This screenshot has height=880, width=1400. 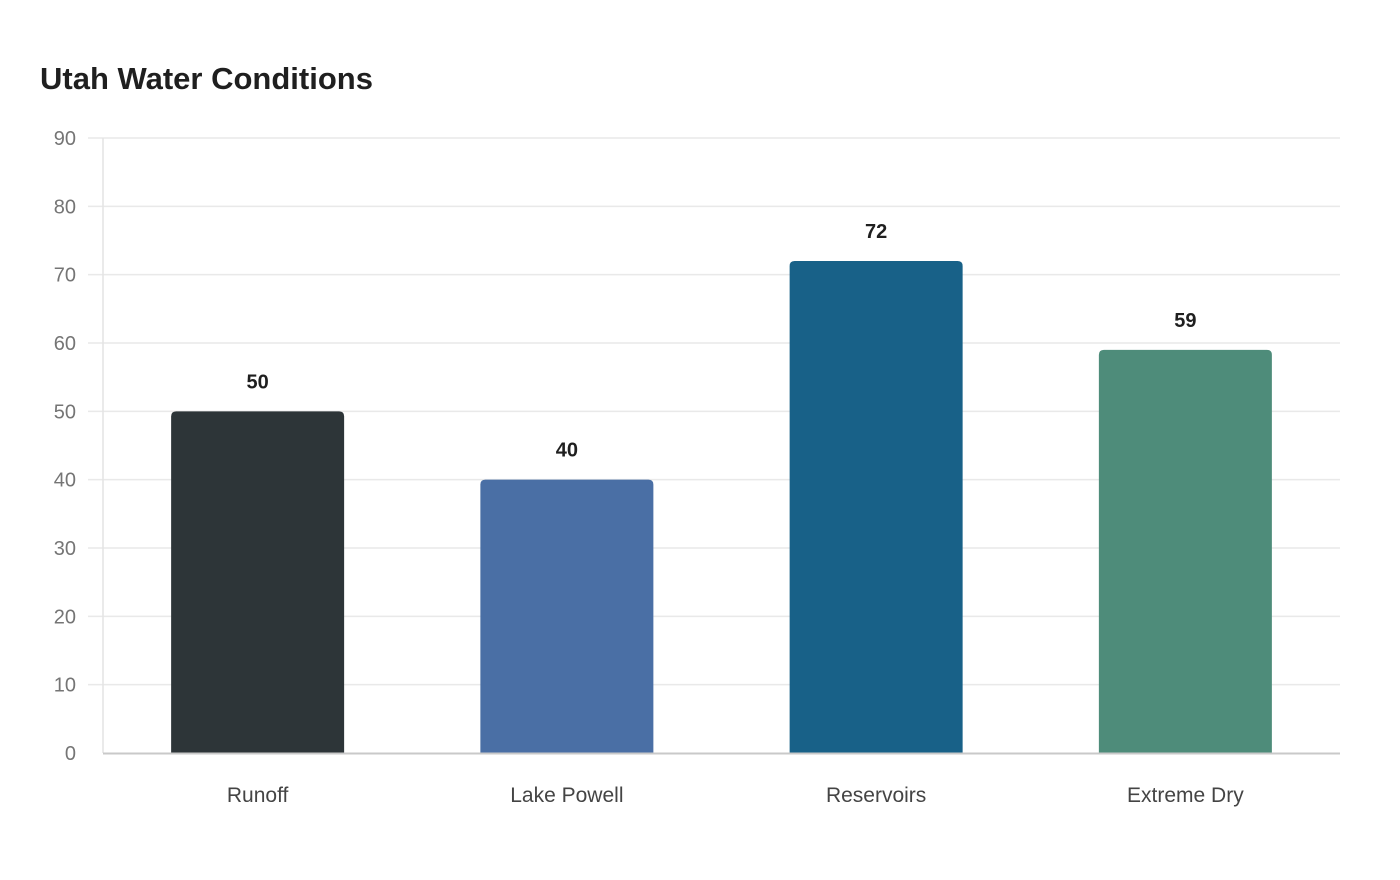 I want to click on bar-extreme-dry, so click(x=1185, y=551).